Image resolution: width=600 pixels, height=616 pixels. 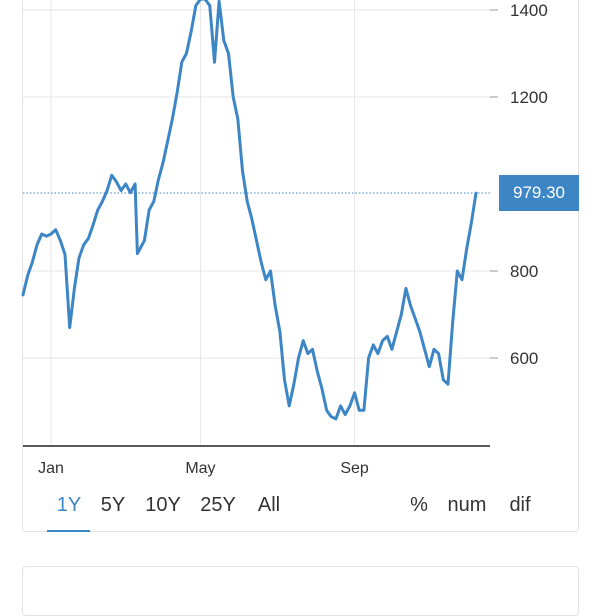 I want to click on range-selector: 1Y 5Y 10Y 25Y All % num dif, so click(x=300, y=509).